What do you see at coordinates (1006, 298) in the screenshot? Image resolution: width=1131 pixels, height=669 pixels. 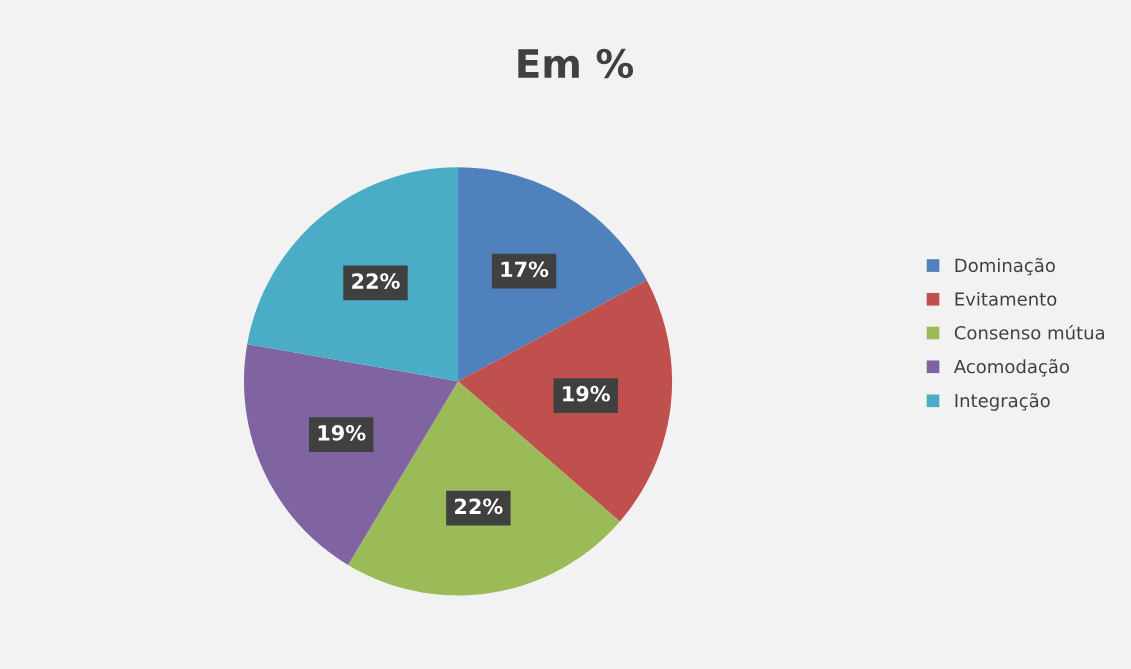 I see `legend-label: Evitamento` at bounding box center [1006, 298].